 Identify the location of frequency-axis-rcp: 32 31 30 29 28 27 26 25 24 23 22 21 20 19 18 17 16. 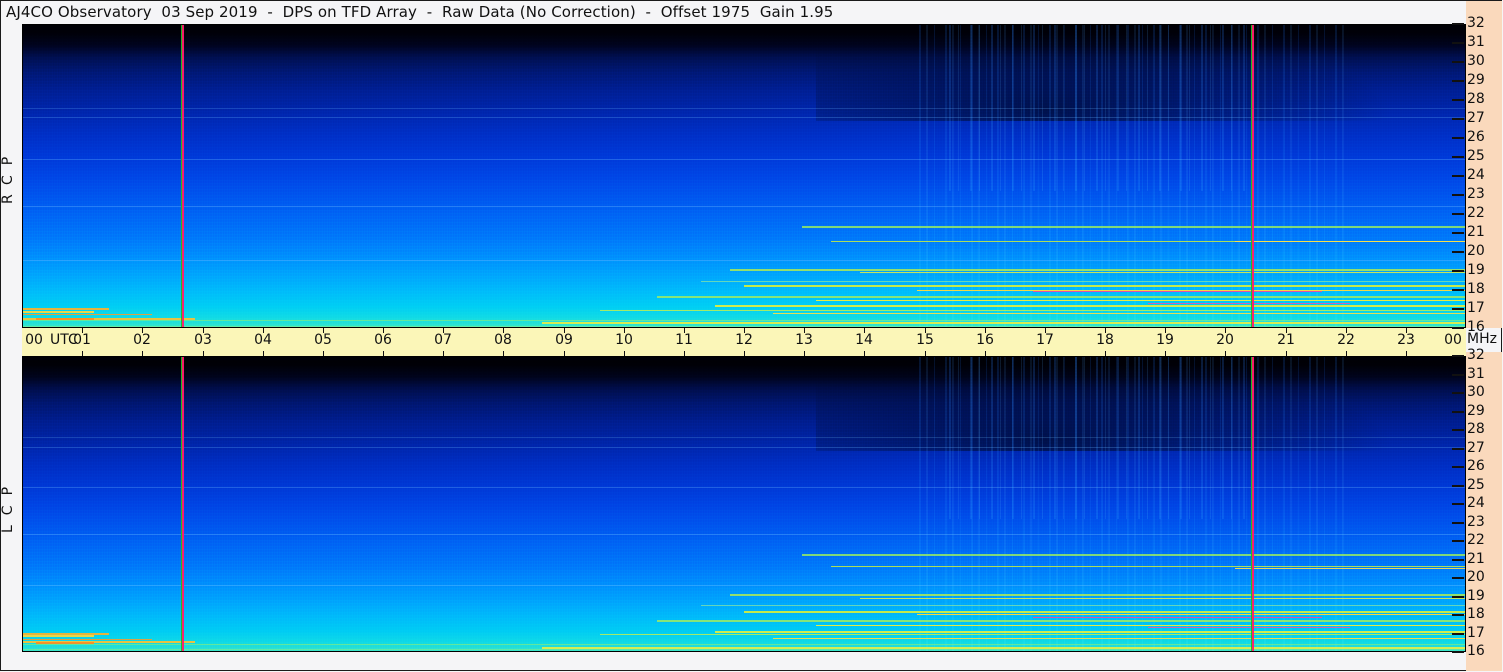
(1477, 336).